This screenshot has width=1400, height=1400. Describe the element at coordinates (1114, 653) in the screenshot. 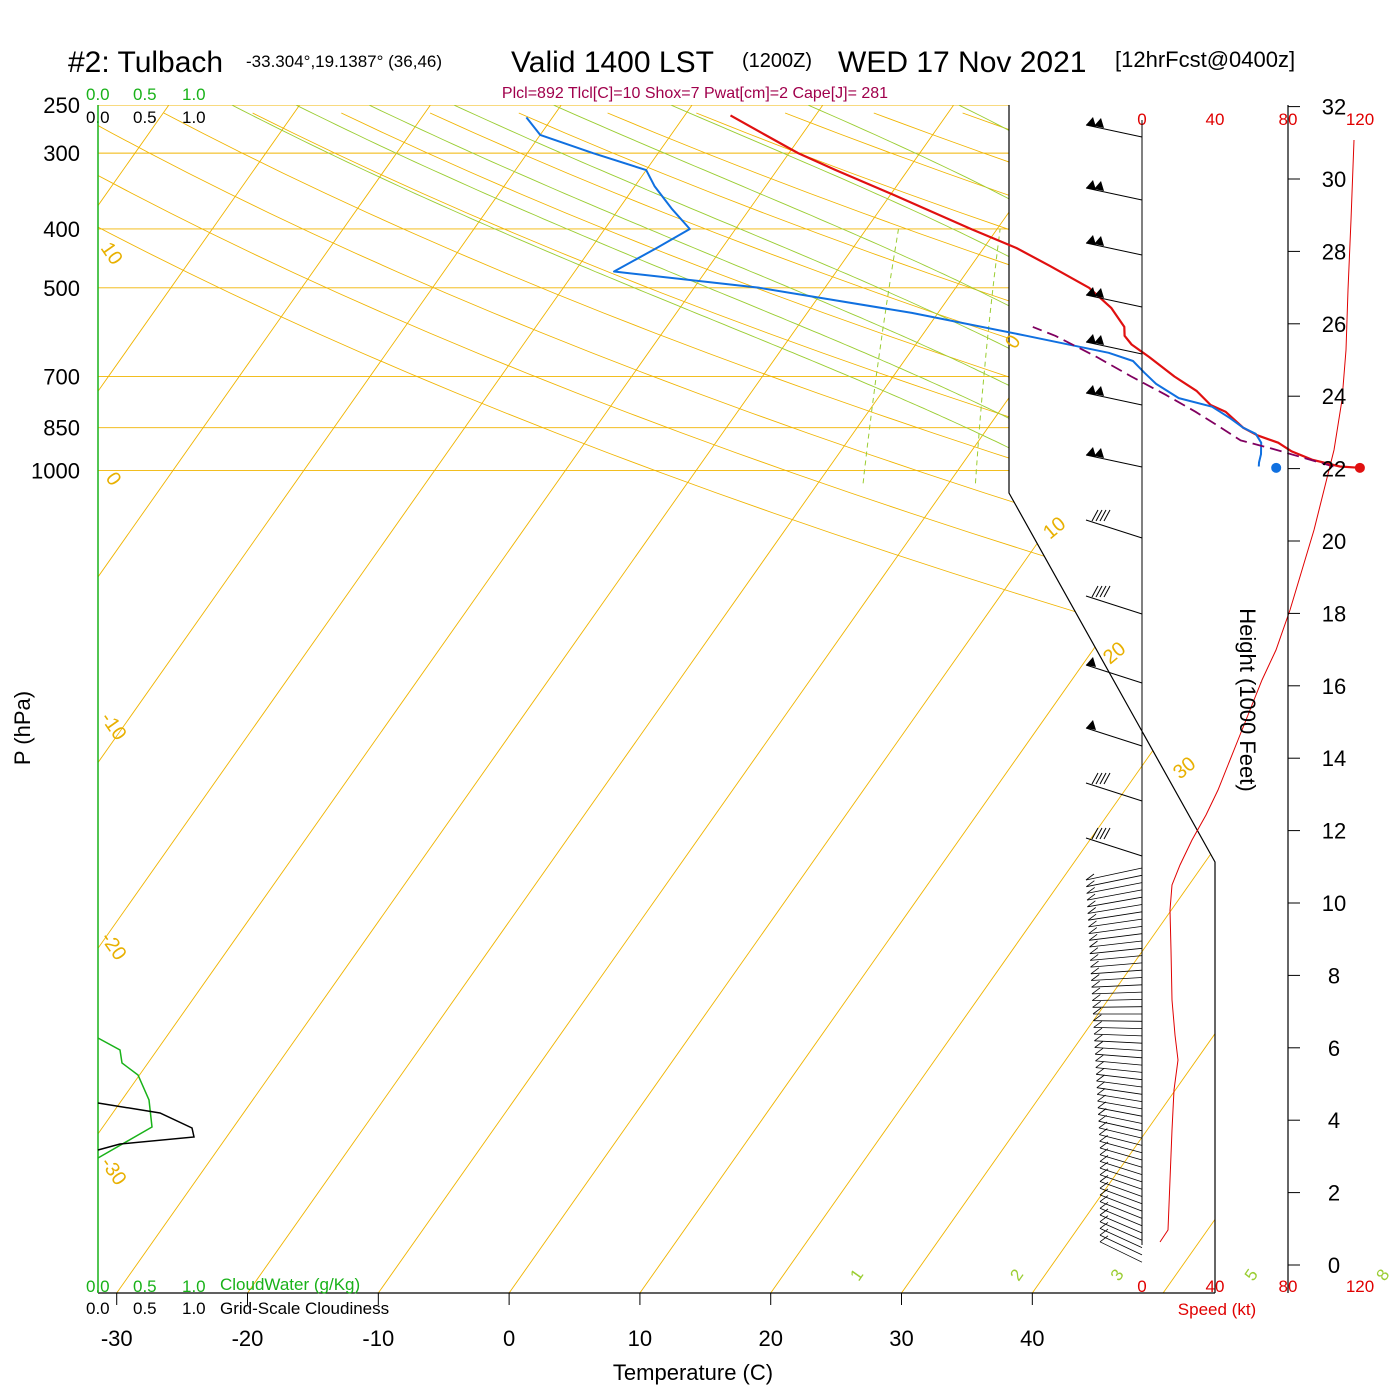

I see `isotherm-label-7: 20` at that location.